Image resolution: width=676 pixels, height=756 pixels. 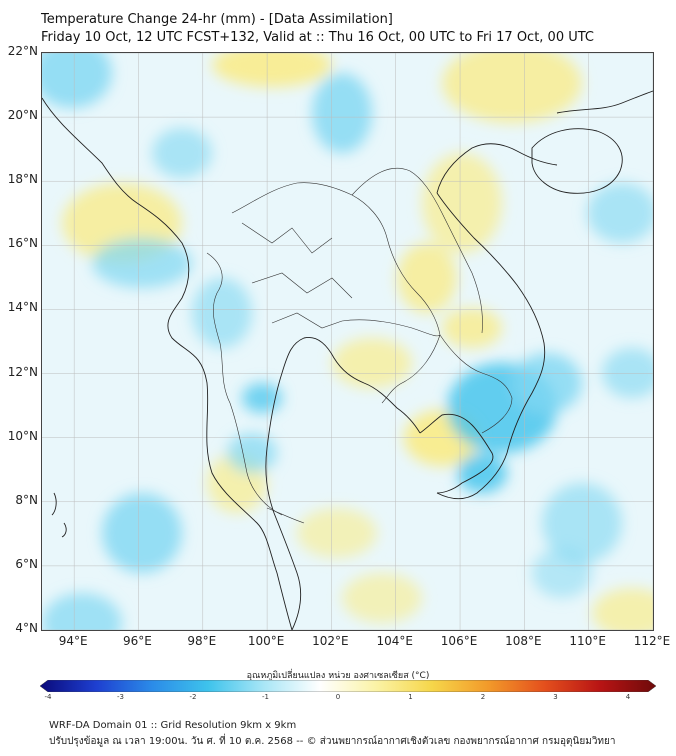 What do you see at coordinates (652, 641) in the screenshot?
I see `lon-tick-label: 112°E` at bounding box center [652, 641].